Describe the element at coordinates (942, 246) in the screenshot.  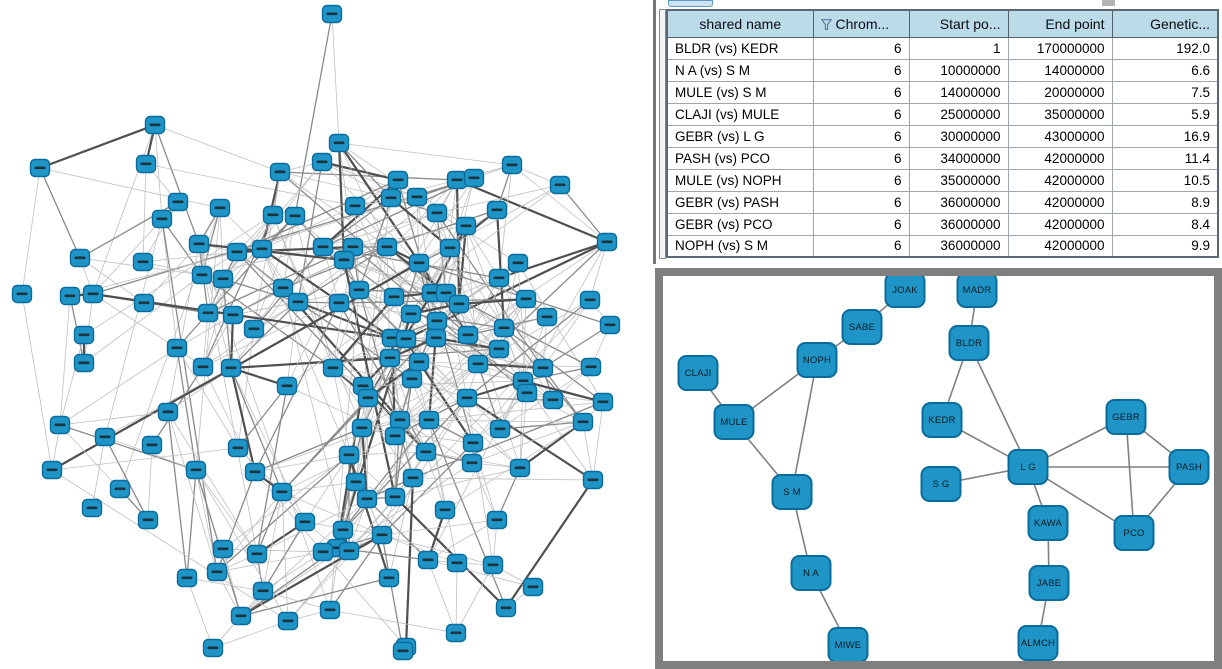
I see `table-row: NOPH (vs) S M 6 36000000 42000000 9.9` at that location.